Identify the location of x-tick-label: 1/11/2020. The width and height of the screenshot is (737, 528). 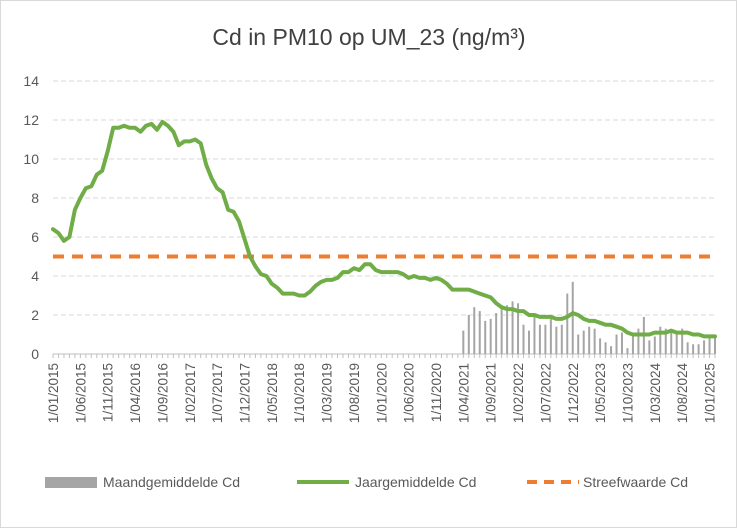
(436, 392).